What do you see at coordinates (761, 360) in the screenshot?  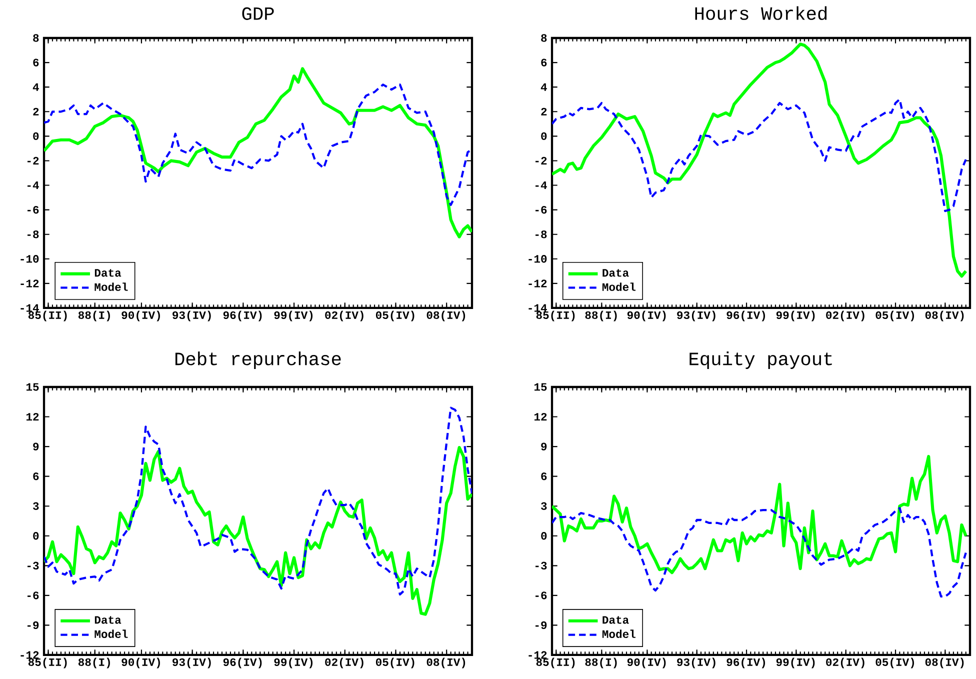 I see `chart-title: Equity payout` at bounding box center [761, 360].